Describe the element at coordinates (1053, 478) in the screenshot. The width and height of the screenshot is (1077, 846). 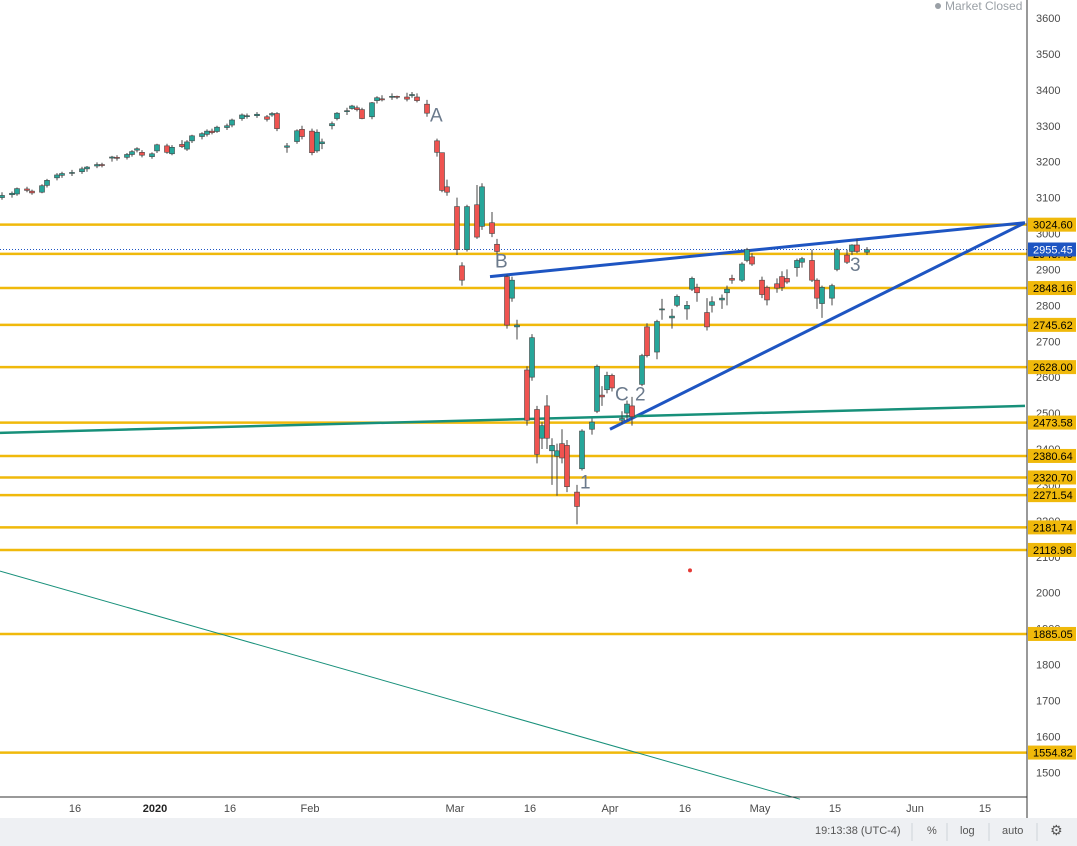
I see `level-price-label: 2320.70` at that location.